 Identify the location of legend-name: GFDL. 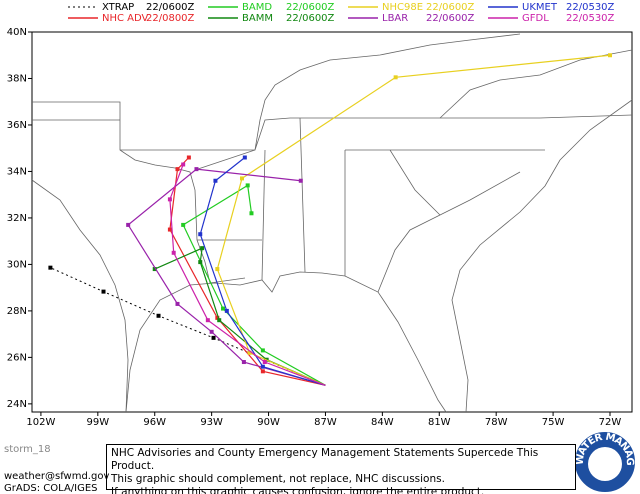
(535, 18).